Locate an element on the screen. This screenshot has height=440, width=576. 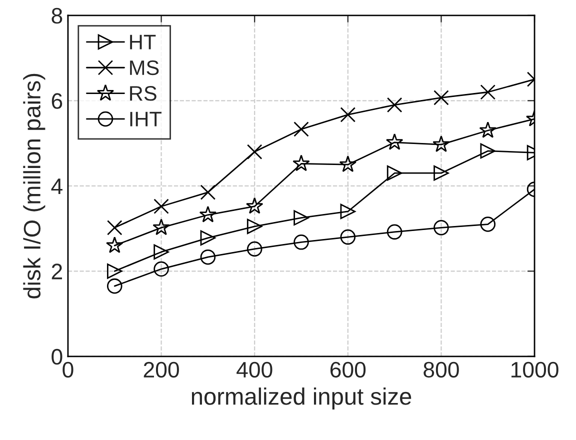
legend-label: RS is located at coordinates (143, 93).